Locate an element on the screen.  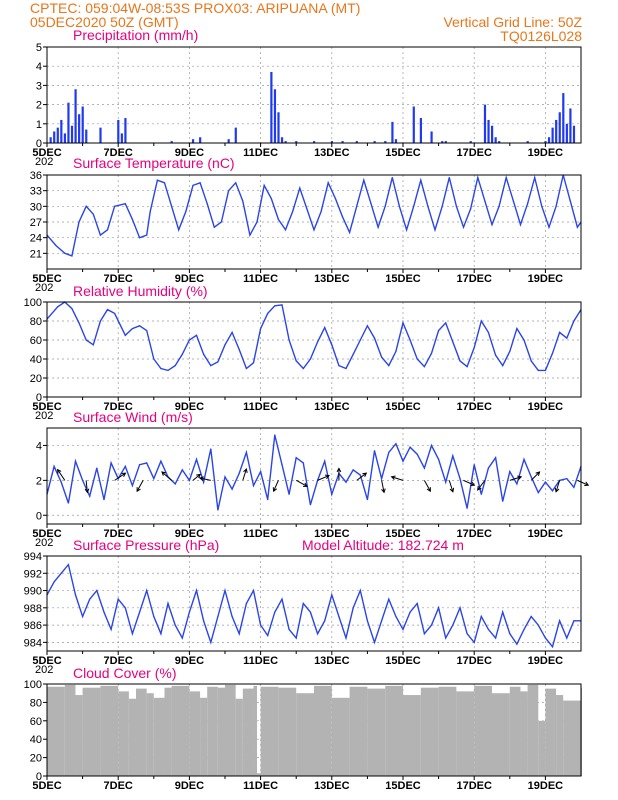
x-tick-label: 9DEC is located at coordinates (189, 407).